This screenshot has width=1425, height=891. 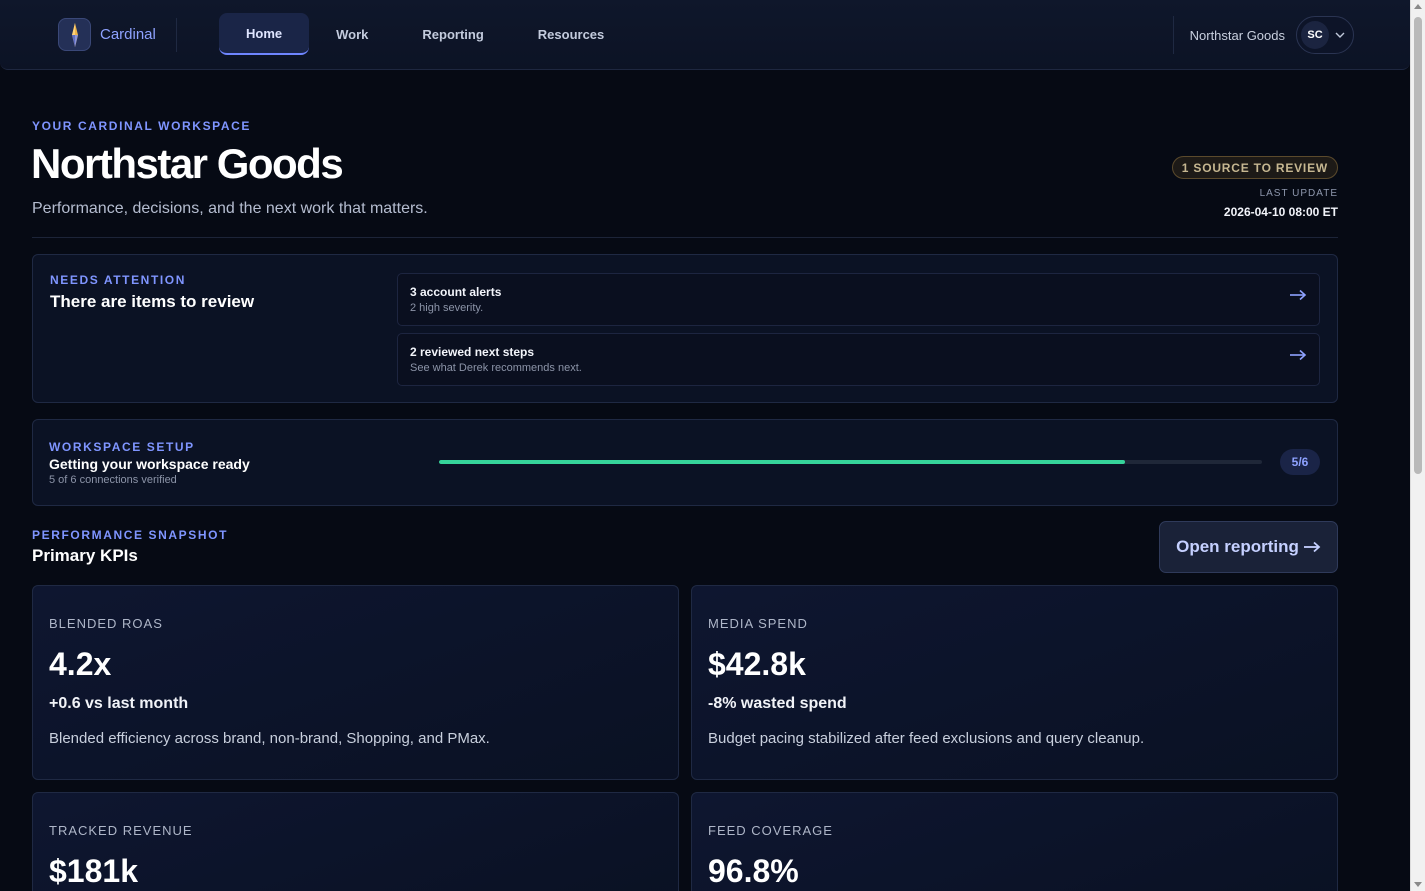 I want to click on chevron-down-icon, so click(x=1340, y=35).